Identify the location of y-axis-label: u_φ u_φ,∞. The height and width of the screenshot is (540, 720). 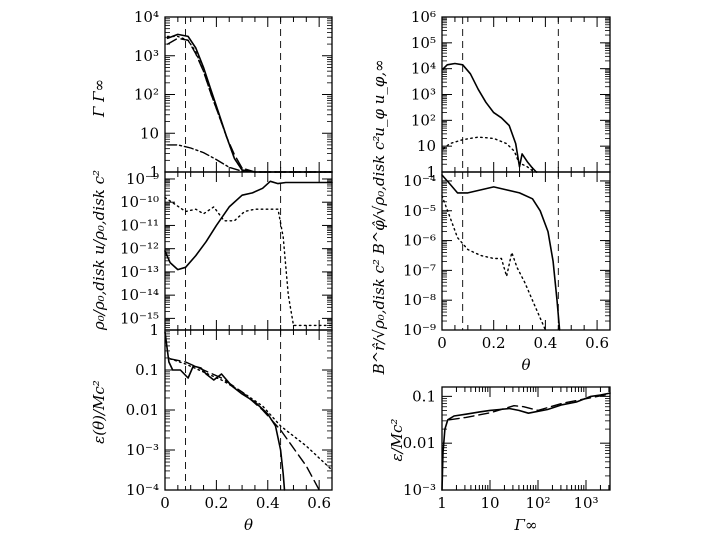
(379, 97).